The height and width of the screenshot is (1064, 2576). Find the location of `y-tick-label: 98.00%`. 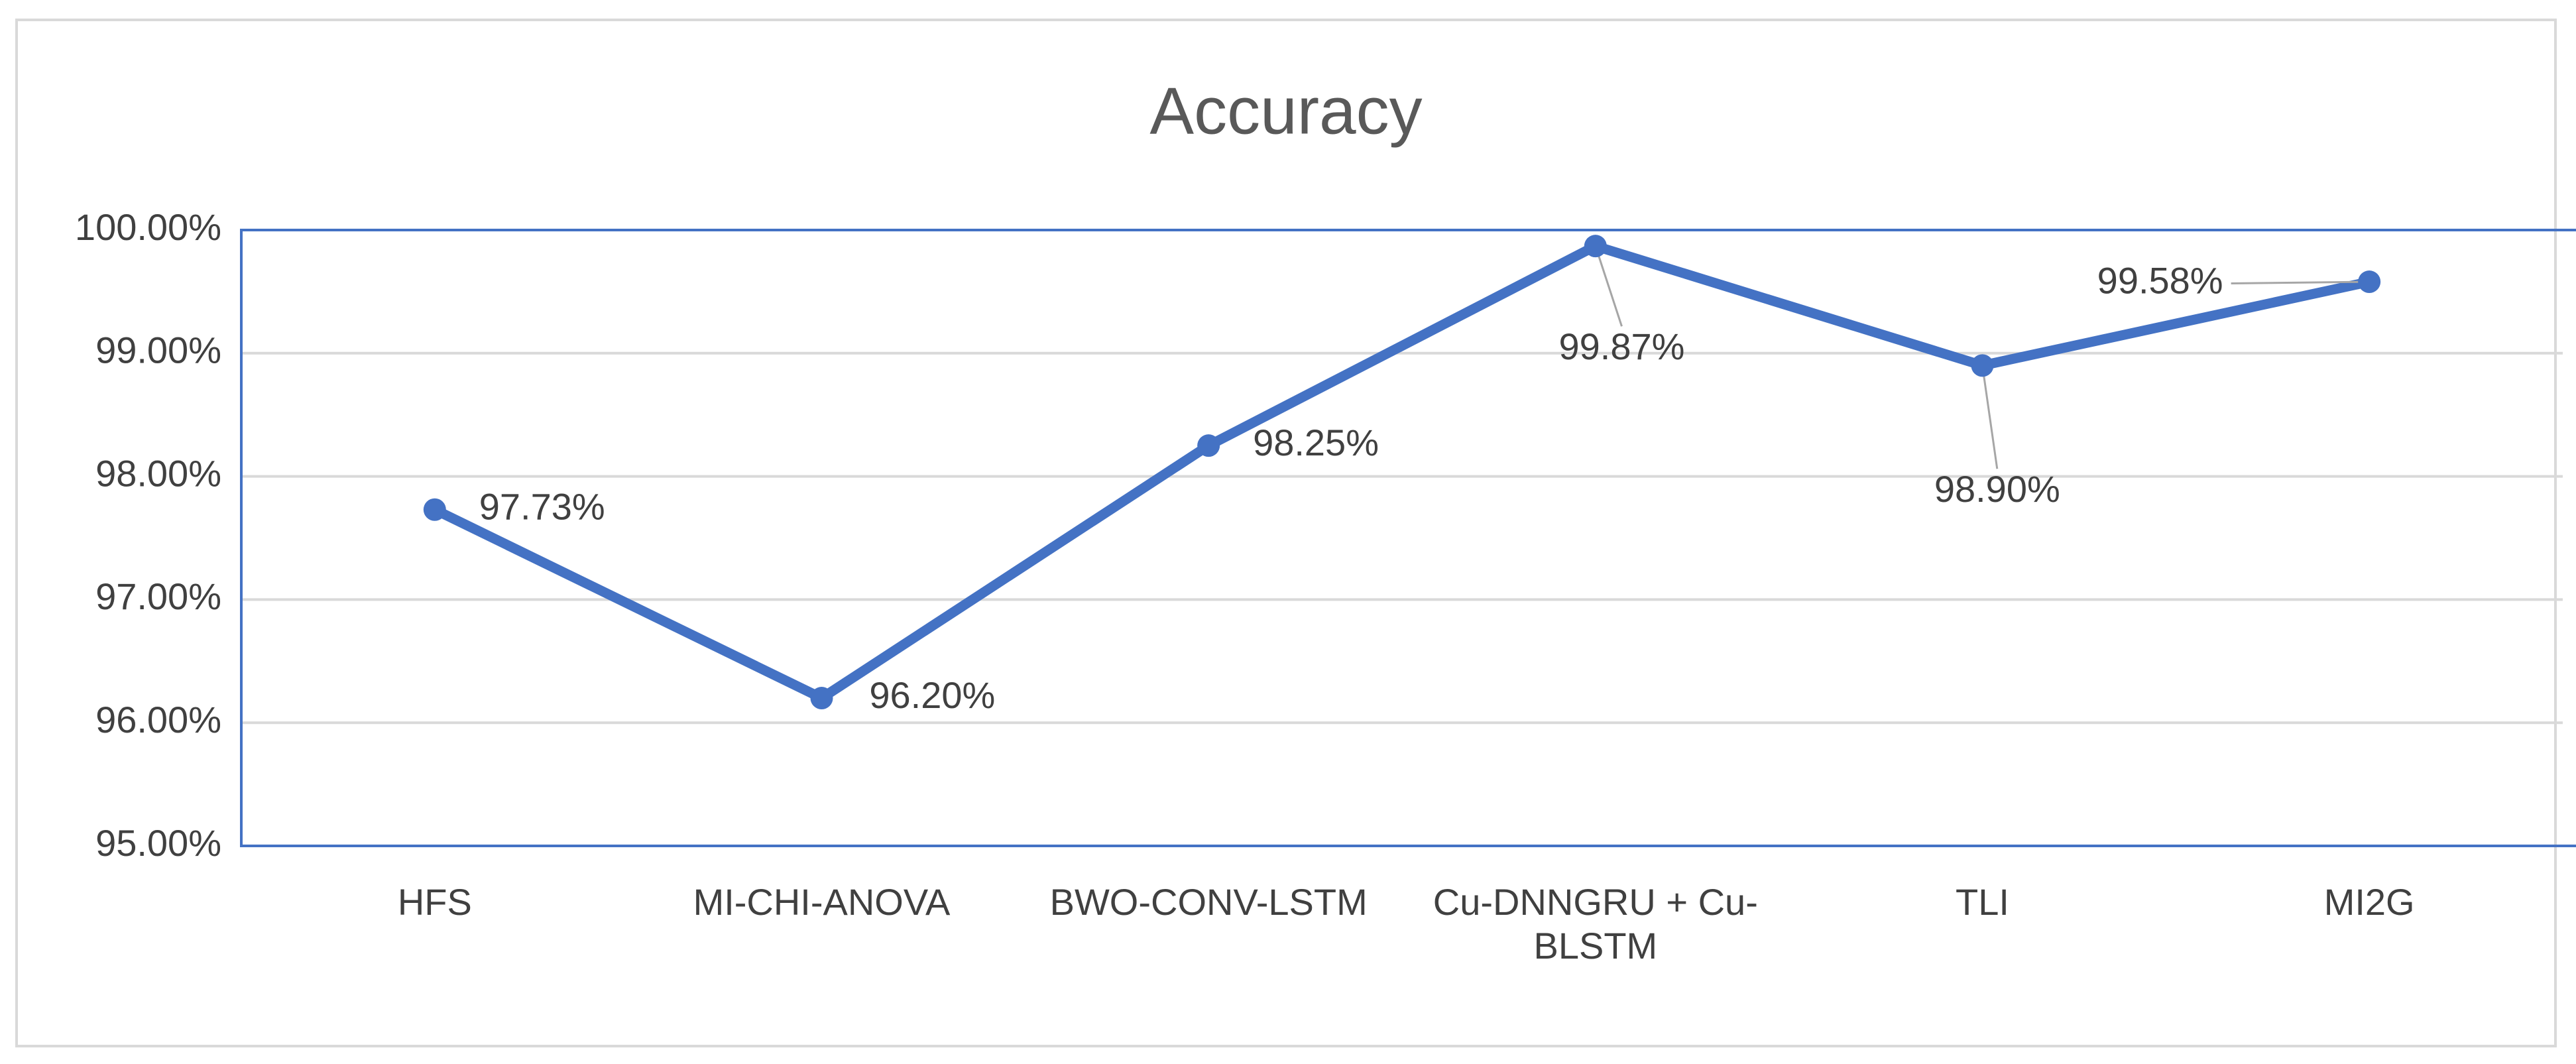

y-tick-label: 98.00% is located at coordinates (158, 473).